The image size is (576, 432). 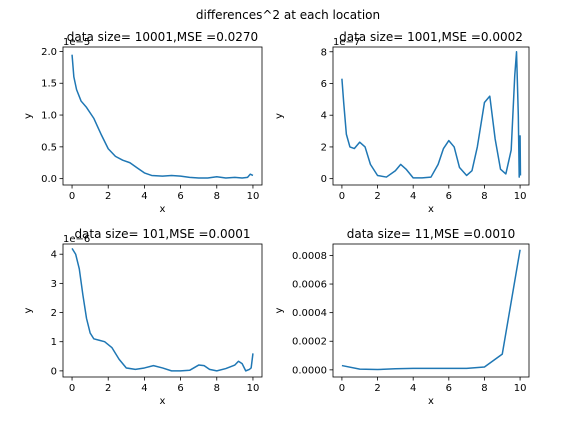 I want to click on y-tick-label: 0.0, so click(x=49, y=179).